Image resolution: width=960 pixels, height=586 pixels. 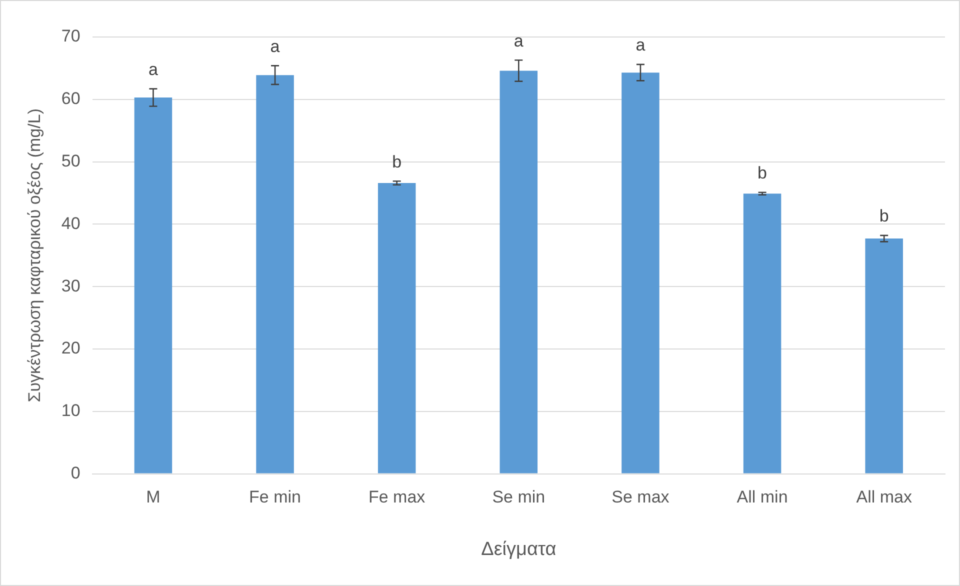 I want to click on x-tick-label: All min, so click(x=762, y=497).